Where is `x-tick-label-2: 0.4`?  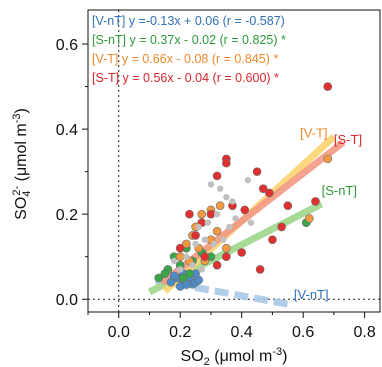
x-tick-label-2: 0.4 is located at coordinates (242, 332).